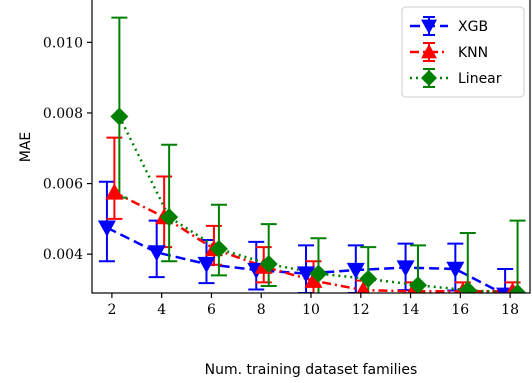  I want to click on legend-entry-xgb: XGB, so click(449, 26).